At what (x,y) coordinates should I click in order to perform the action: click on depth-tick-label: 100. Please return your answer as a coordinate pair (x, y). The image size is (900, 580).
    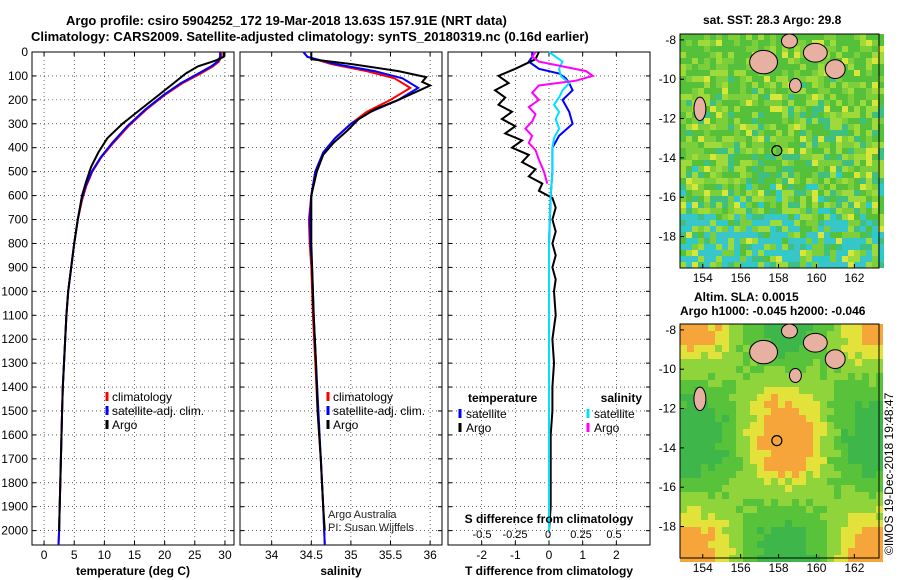
    Looking at the image, I should click on (18, 76).